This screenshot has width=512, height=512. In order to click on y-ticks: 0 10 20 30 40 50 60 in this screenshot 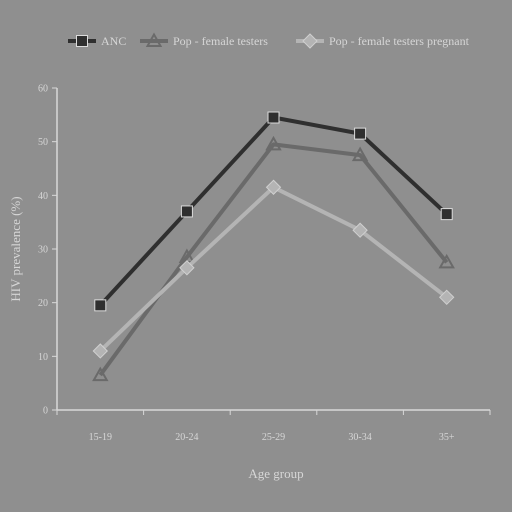, I will do `click(47, 250)`.